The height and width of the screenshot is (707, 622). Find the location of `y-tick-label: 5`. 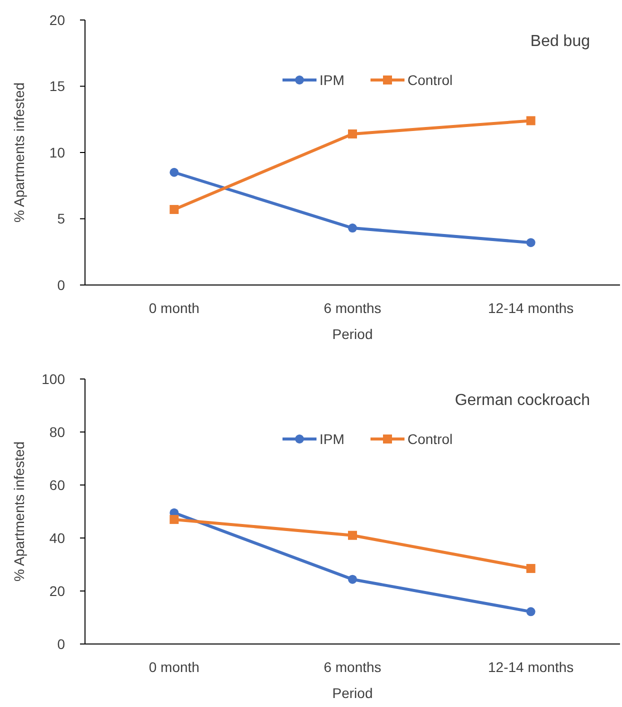

y-tick-label: 5 is located at coordinates (61, 218).